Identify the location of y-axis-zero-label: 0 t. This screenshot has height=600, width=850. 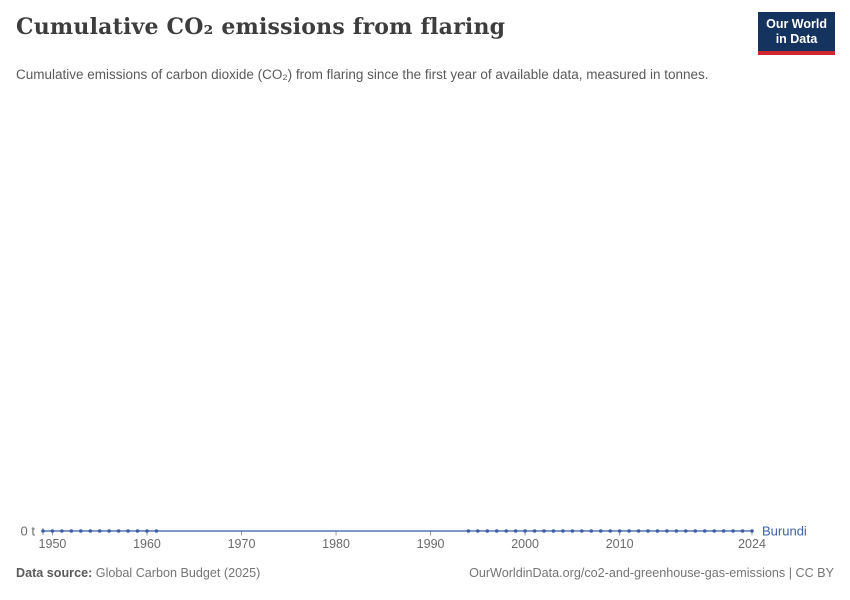
(28, 531).